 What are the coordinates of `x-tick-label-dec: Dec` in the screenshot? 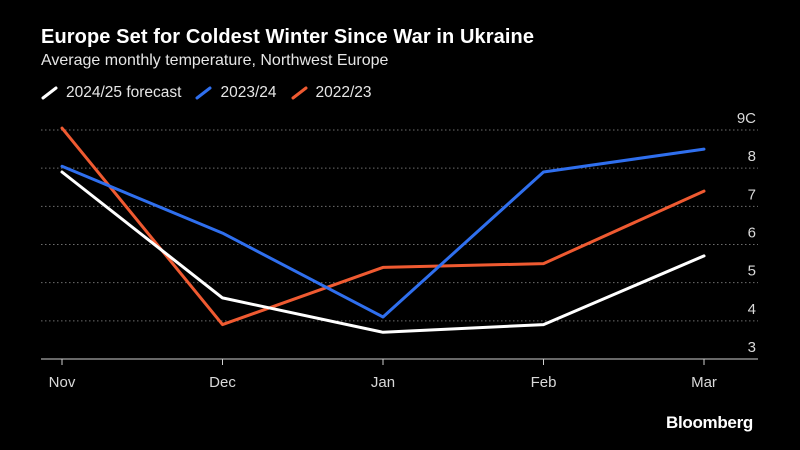 It's located at (222, 382).